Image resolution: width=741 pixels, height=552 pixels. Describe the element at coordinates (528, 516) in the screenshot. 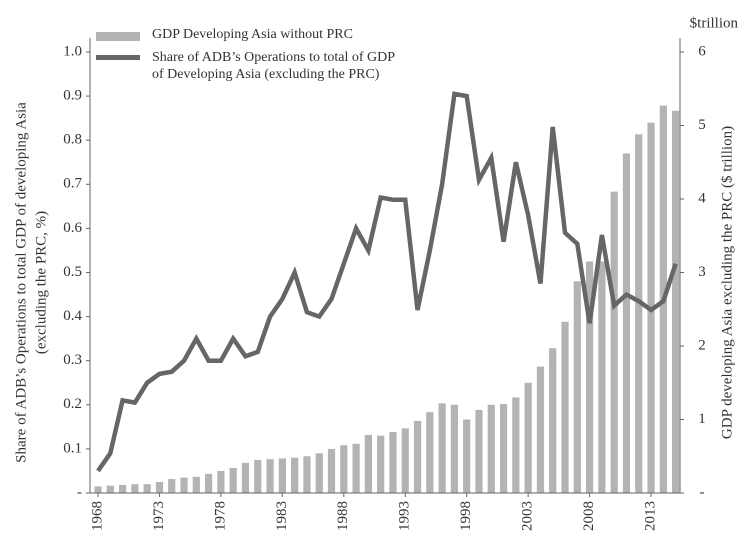

I see `x-tick-label: 2003` at that location.